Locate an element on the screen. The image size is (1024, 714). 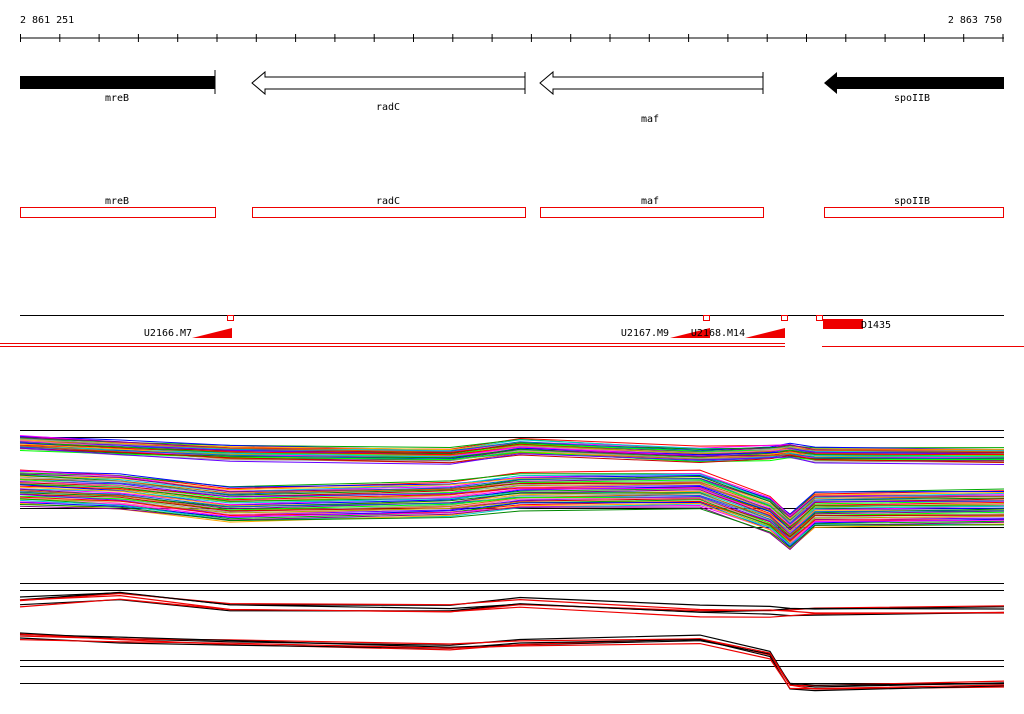
gene-label: spoIIB is located at coordinates (912, 98).